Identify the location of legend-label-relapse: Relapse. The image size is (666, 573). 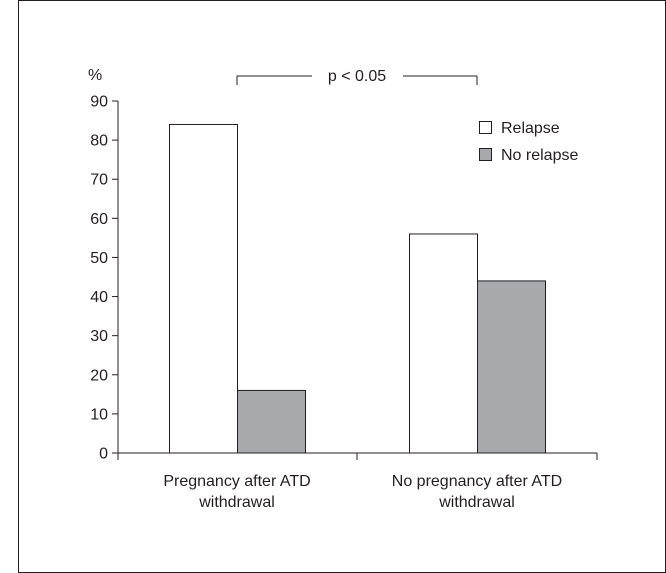
(530, 128).